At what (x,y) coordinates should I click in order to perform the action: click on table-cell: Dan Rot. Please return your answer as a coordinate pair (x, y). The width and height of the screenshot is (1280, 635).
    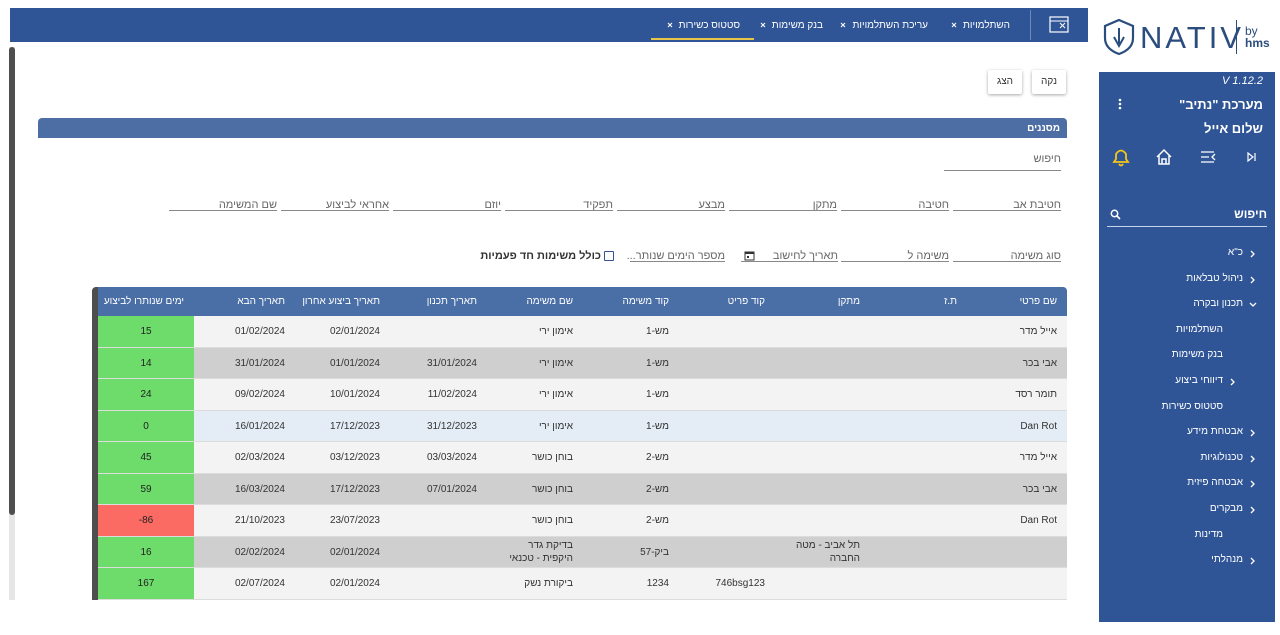
    Looking at the image, I should click on (1038, 426).